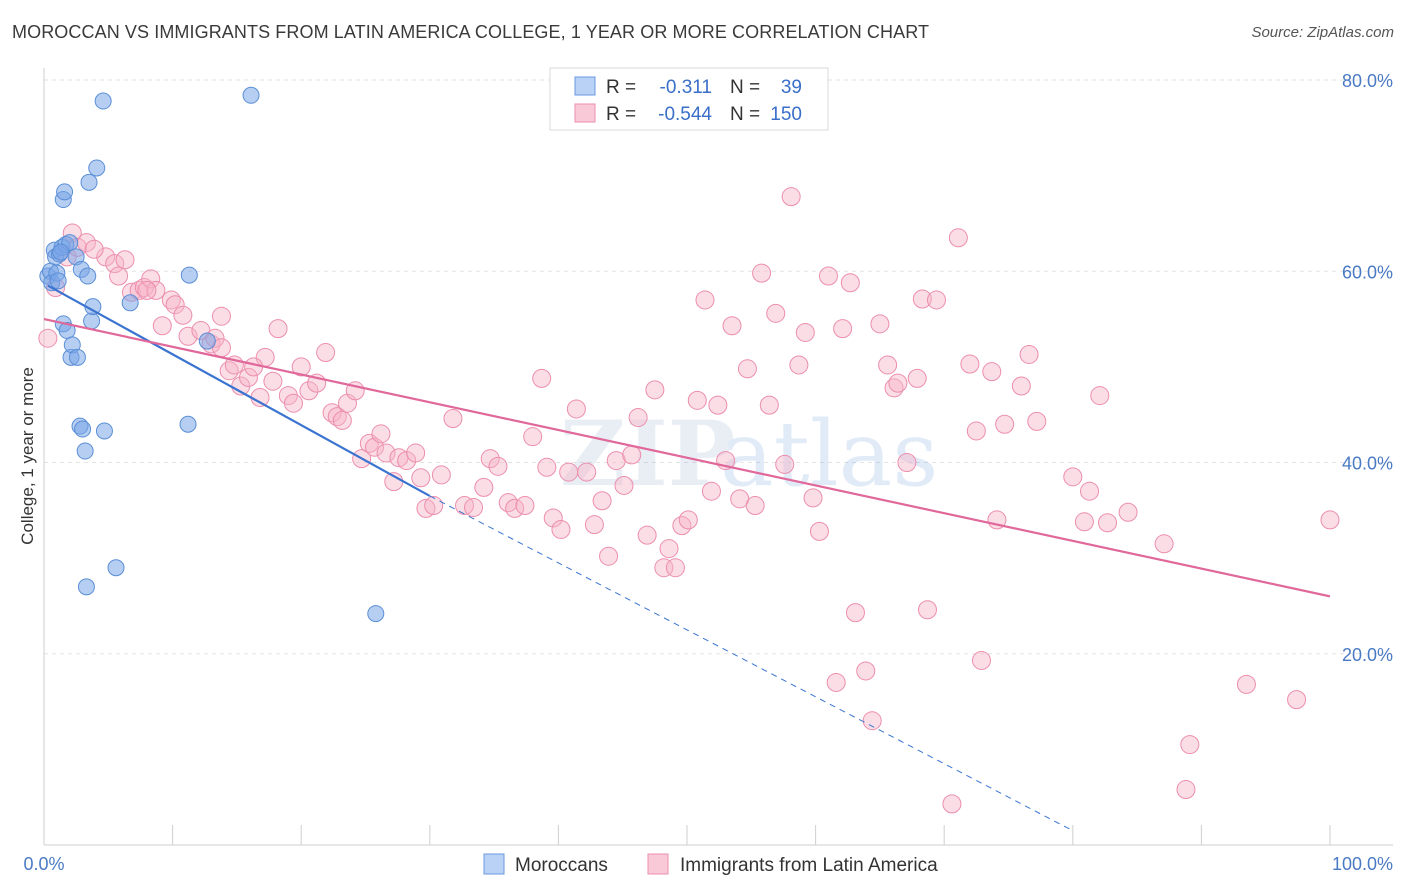 This screenshot has height=892, width=1406. Describe the element at coordinates (585, 86) in the screenshot. I see `legend-swatch-moroccans` at that location.